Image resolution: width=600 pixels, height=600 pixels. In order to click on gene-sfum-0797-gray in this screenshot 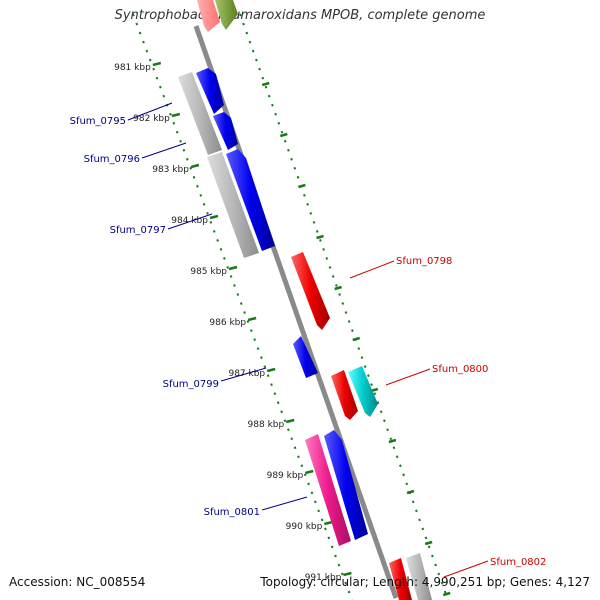, I will do `click(233, 205)`.